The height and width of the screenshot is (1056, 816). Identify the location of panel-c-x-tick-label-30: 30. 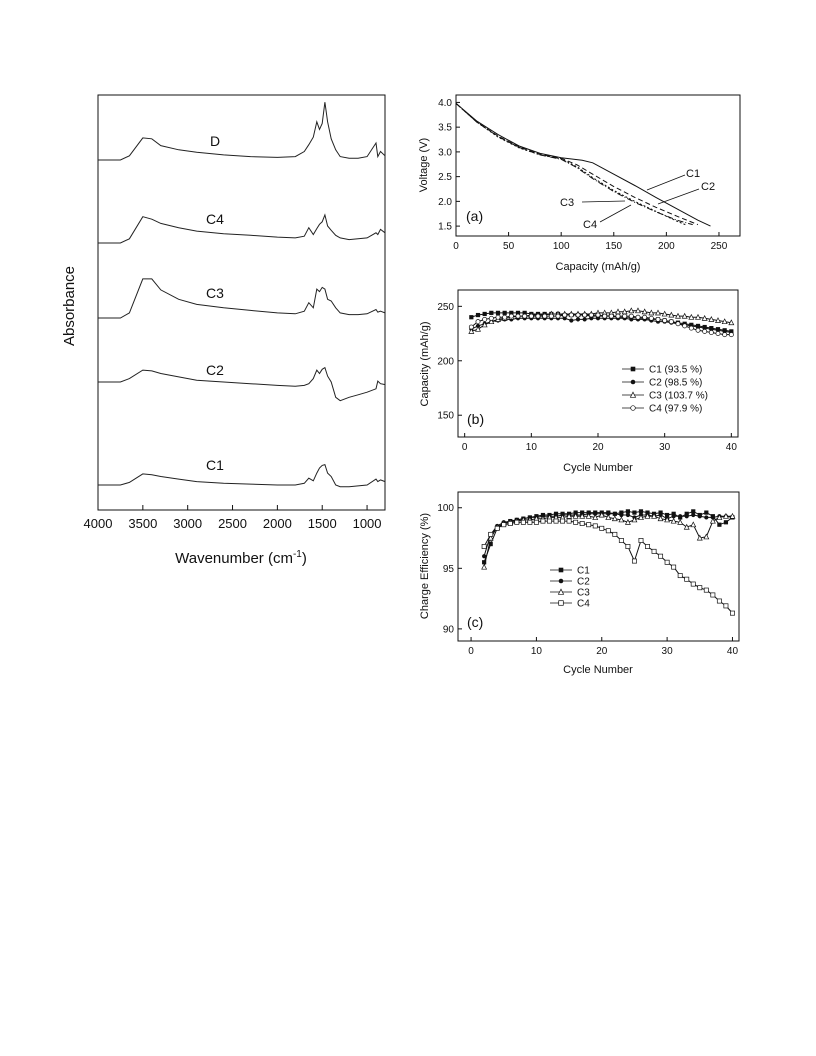
(668, 651).